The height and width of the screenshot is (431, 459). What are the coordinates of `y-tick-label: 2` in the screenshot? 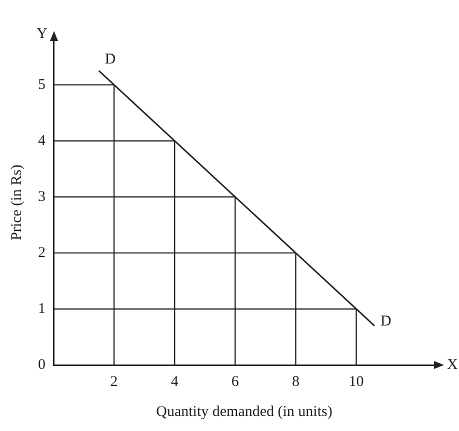 It's located at (42, 252).